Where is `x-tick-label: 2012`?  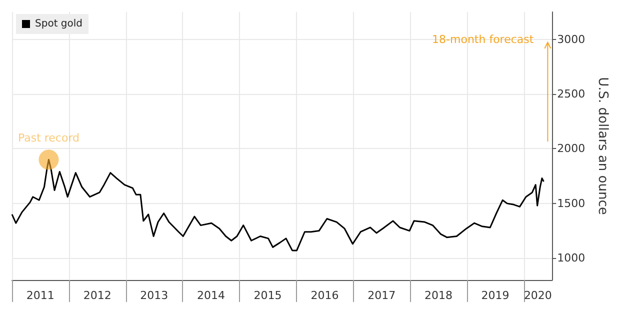 x-tick-label: 2012 is located at coordinates (97, 295).